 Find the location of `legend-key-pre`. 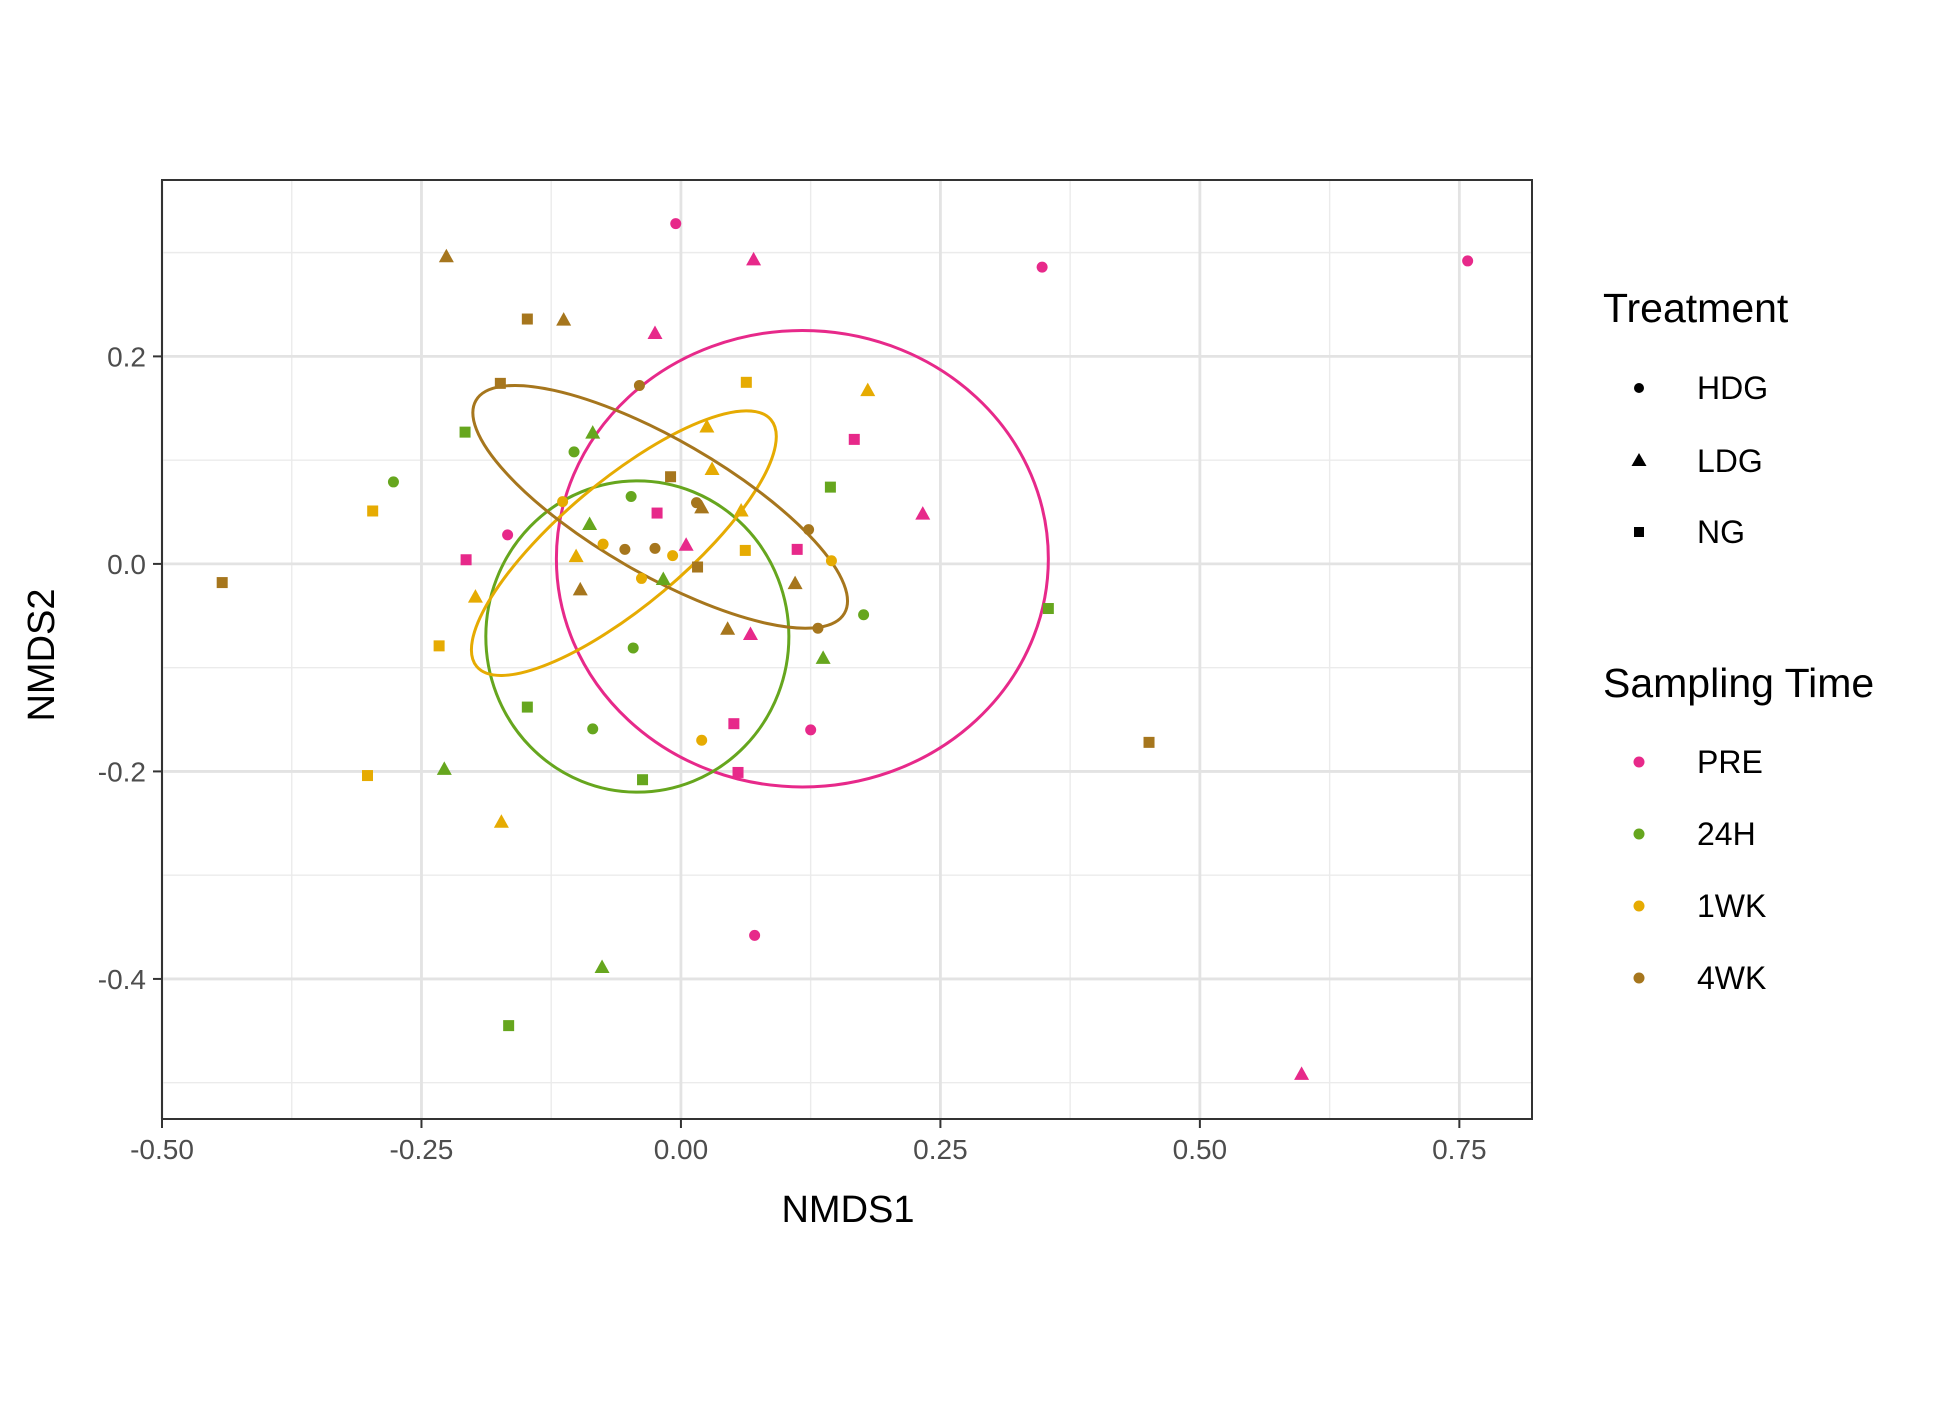

legend-key-pre is located at coordinates (1639, 762).